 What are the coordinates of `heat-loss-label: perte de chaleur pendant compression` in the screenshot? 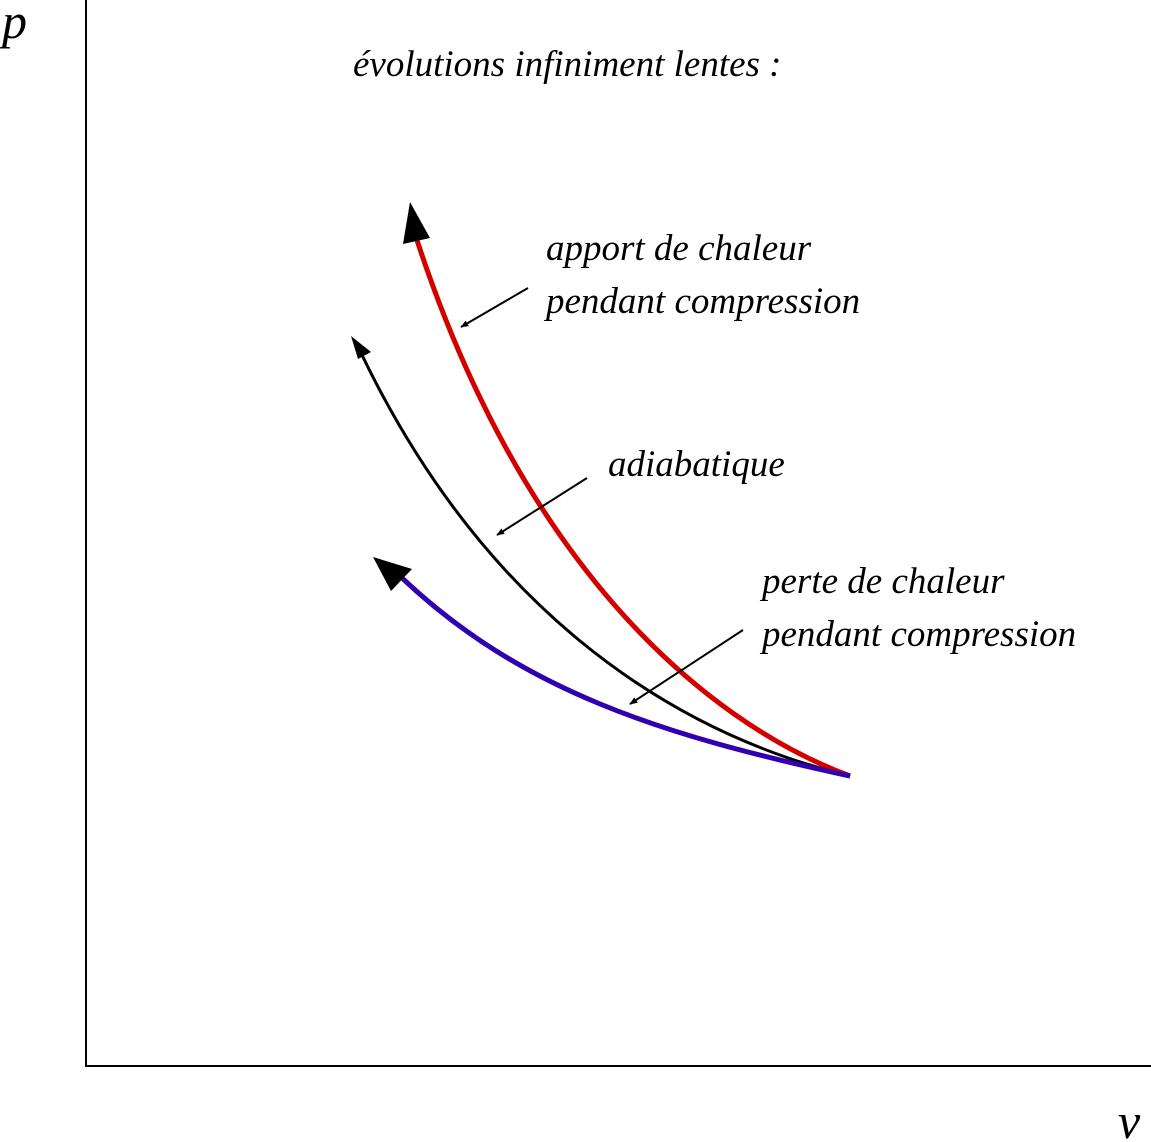 It's located at (917, 608).